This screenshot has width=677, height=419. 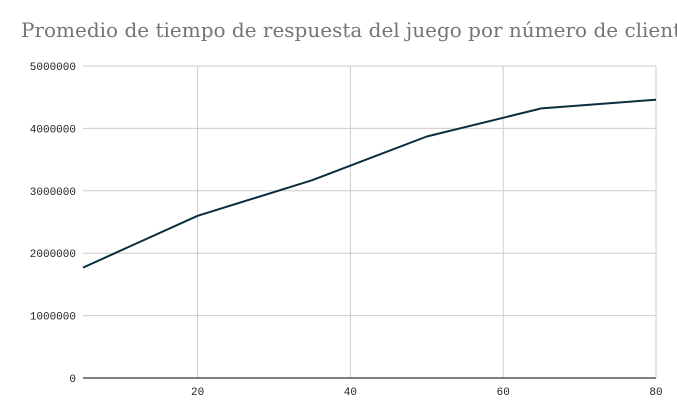 I want to click on x-tick-label: 40, so click(x=350, y=393).